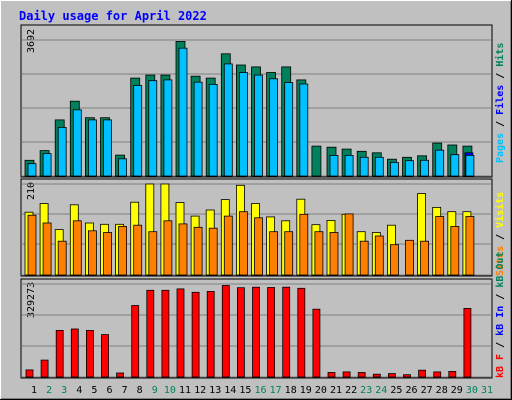  I want to click on x-tick-label-day-9: 9, so click(155, 390).